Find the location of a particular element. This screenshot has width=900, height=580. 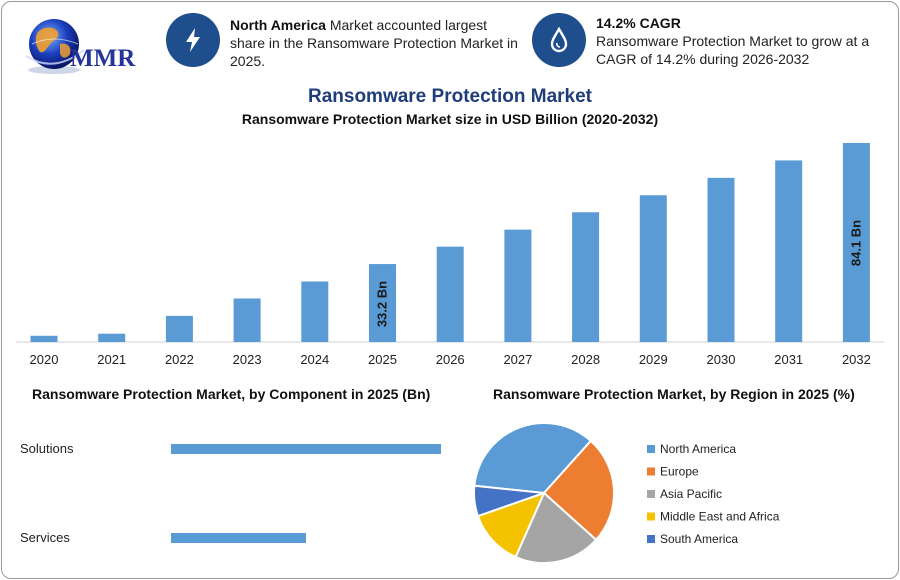

tick-label-2029: 2029 is located at coordinates (653, 359).